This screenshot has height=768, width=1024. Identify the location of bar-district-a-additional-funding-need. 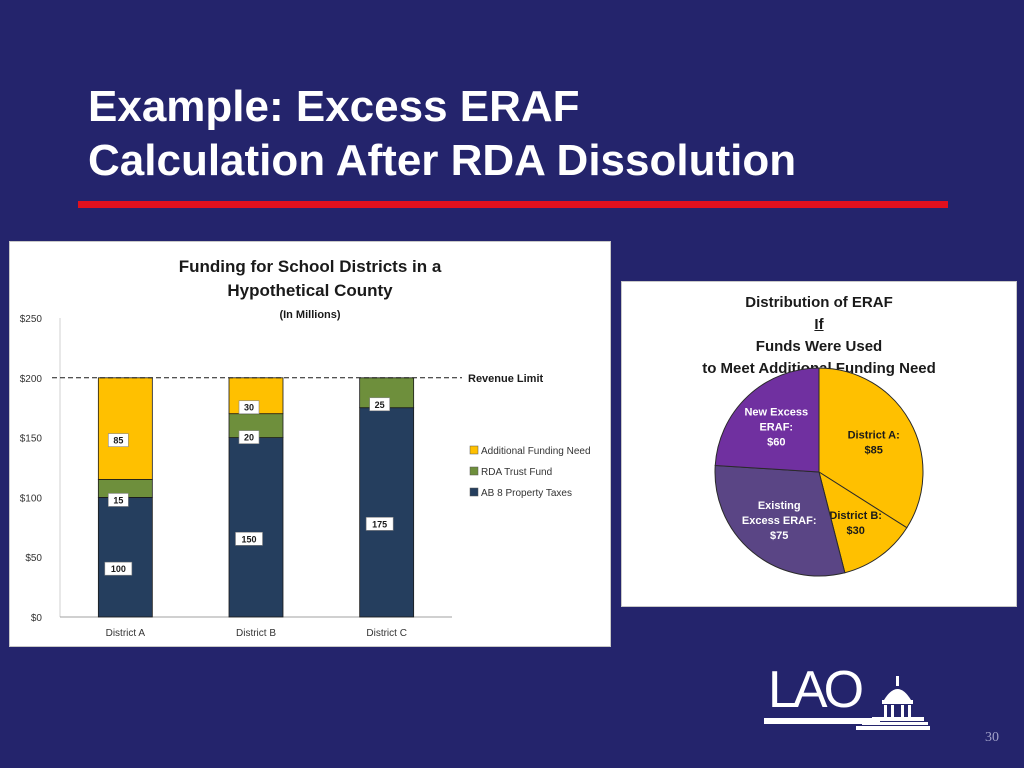
(125, 428).